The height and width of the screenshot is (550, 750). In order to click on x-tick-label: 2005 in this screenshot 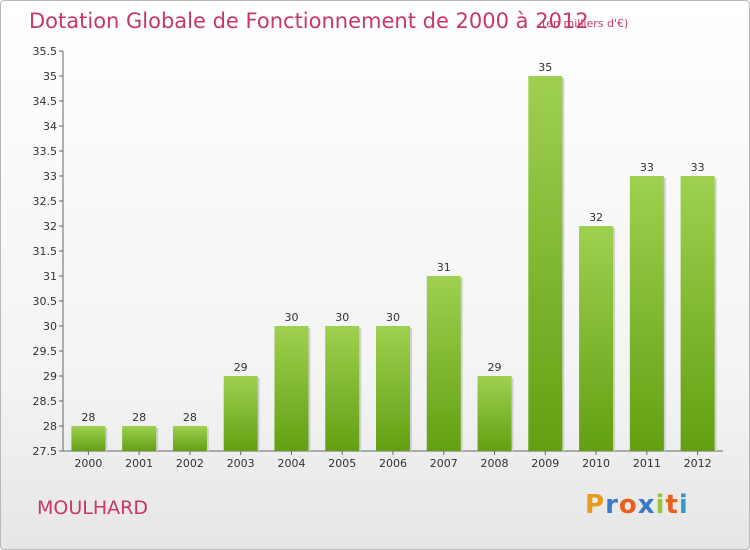, I will do `click(342, 463)`.